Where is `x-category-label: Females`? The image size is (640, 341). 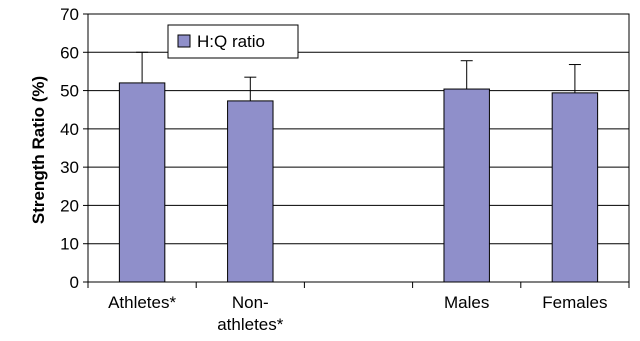
x-category-label: Females is located at coordinates (574, 302).